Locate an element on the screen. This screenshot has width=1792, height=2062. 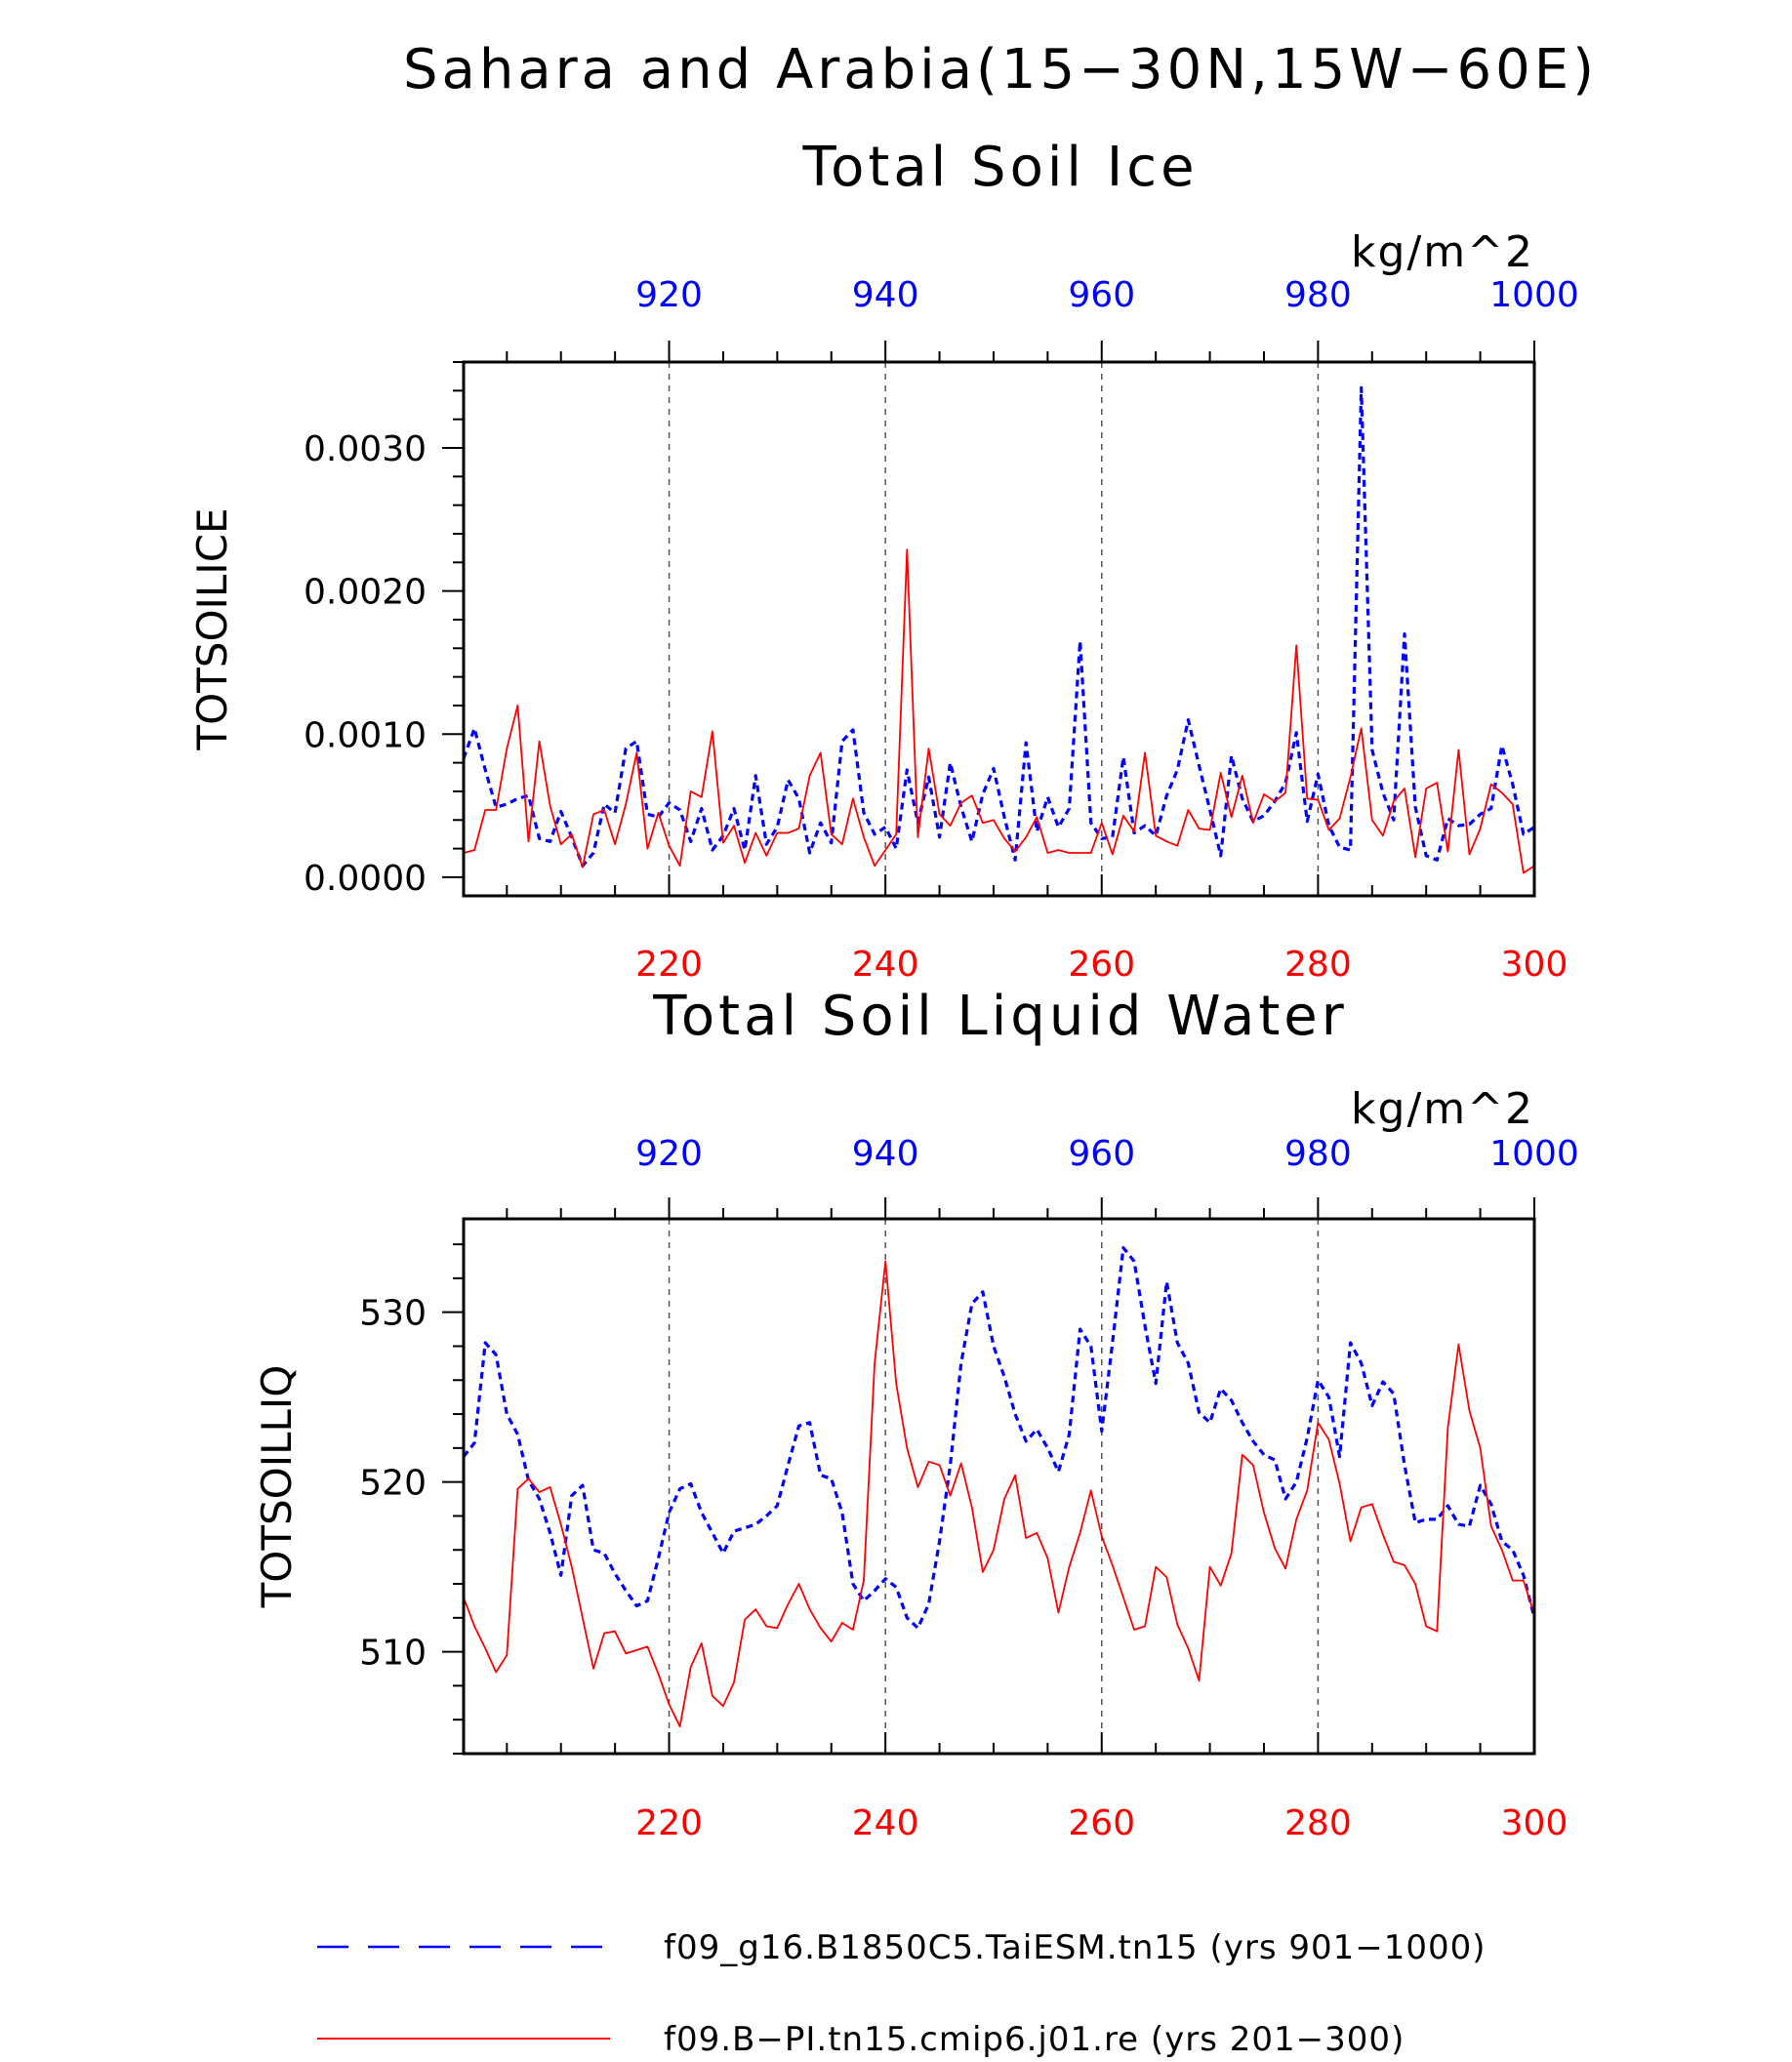
y-tick-label: 520 is located at coordinates (393, 1484).